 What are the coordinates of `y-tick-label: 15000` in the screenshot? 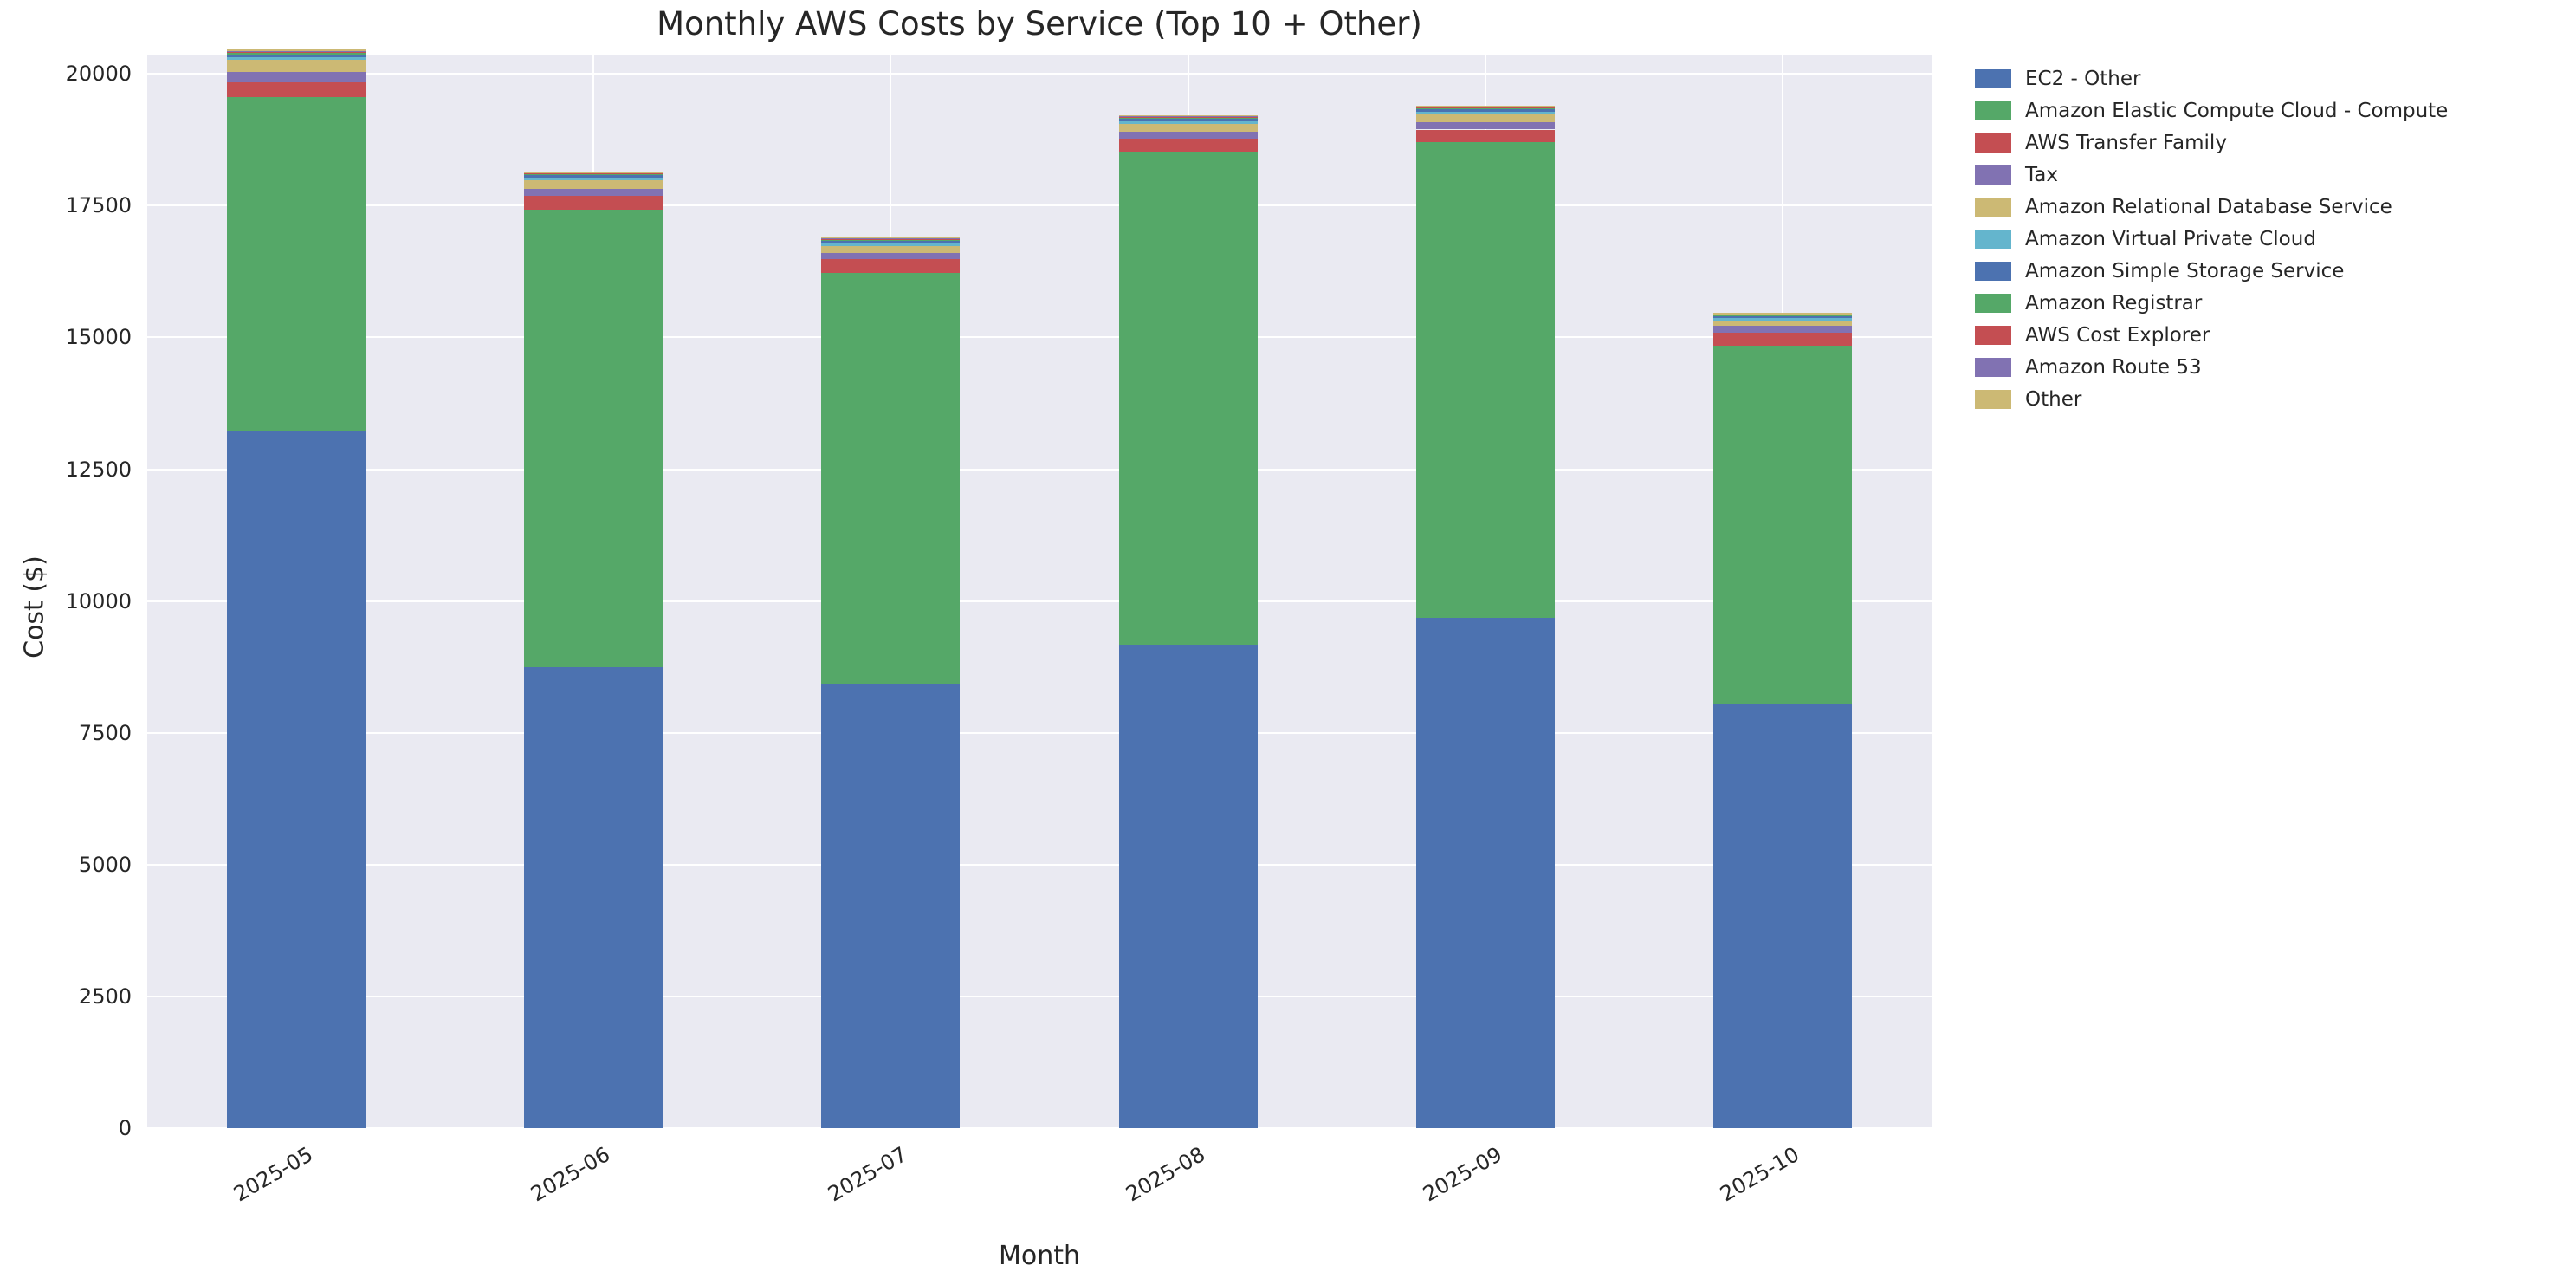 It's located at (98, 337).